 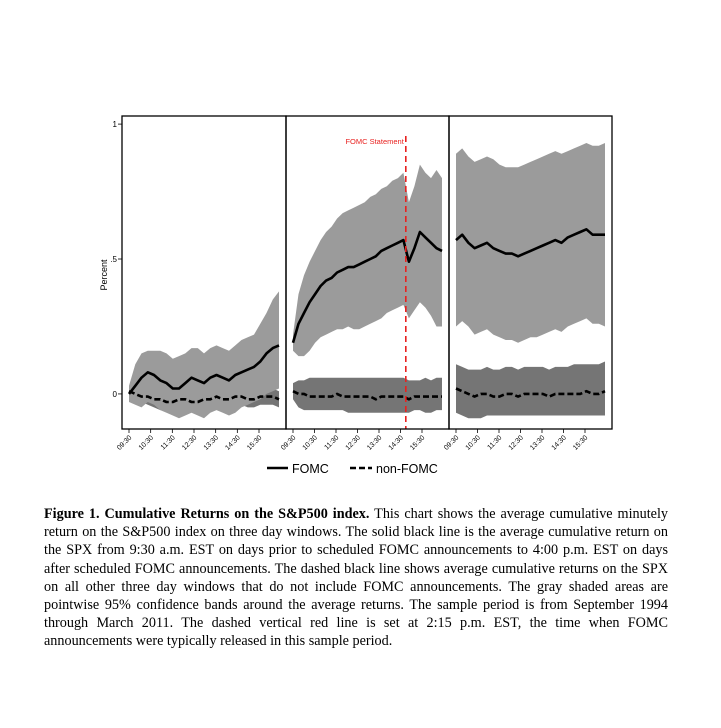 I want to click on panel-2-xtick-label: 12:30, so click(x=353, y=442).